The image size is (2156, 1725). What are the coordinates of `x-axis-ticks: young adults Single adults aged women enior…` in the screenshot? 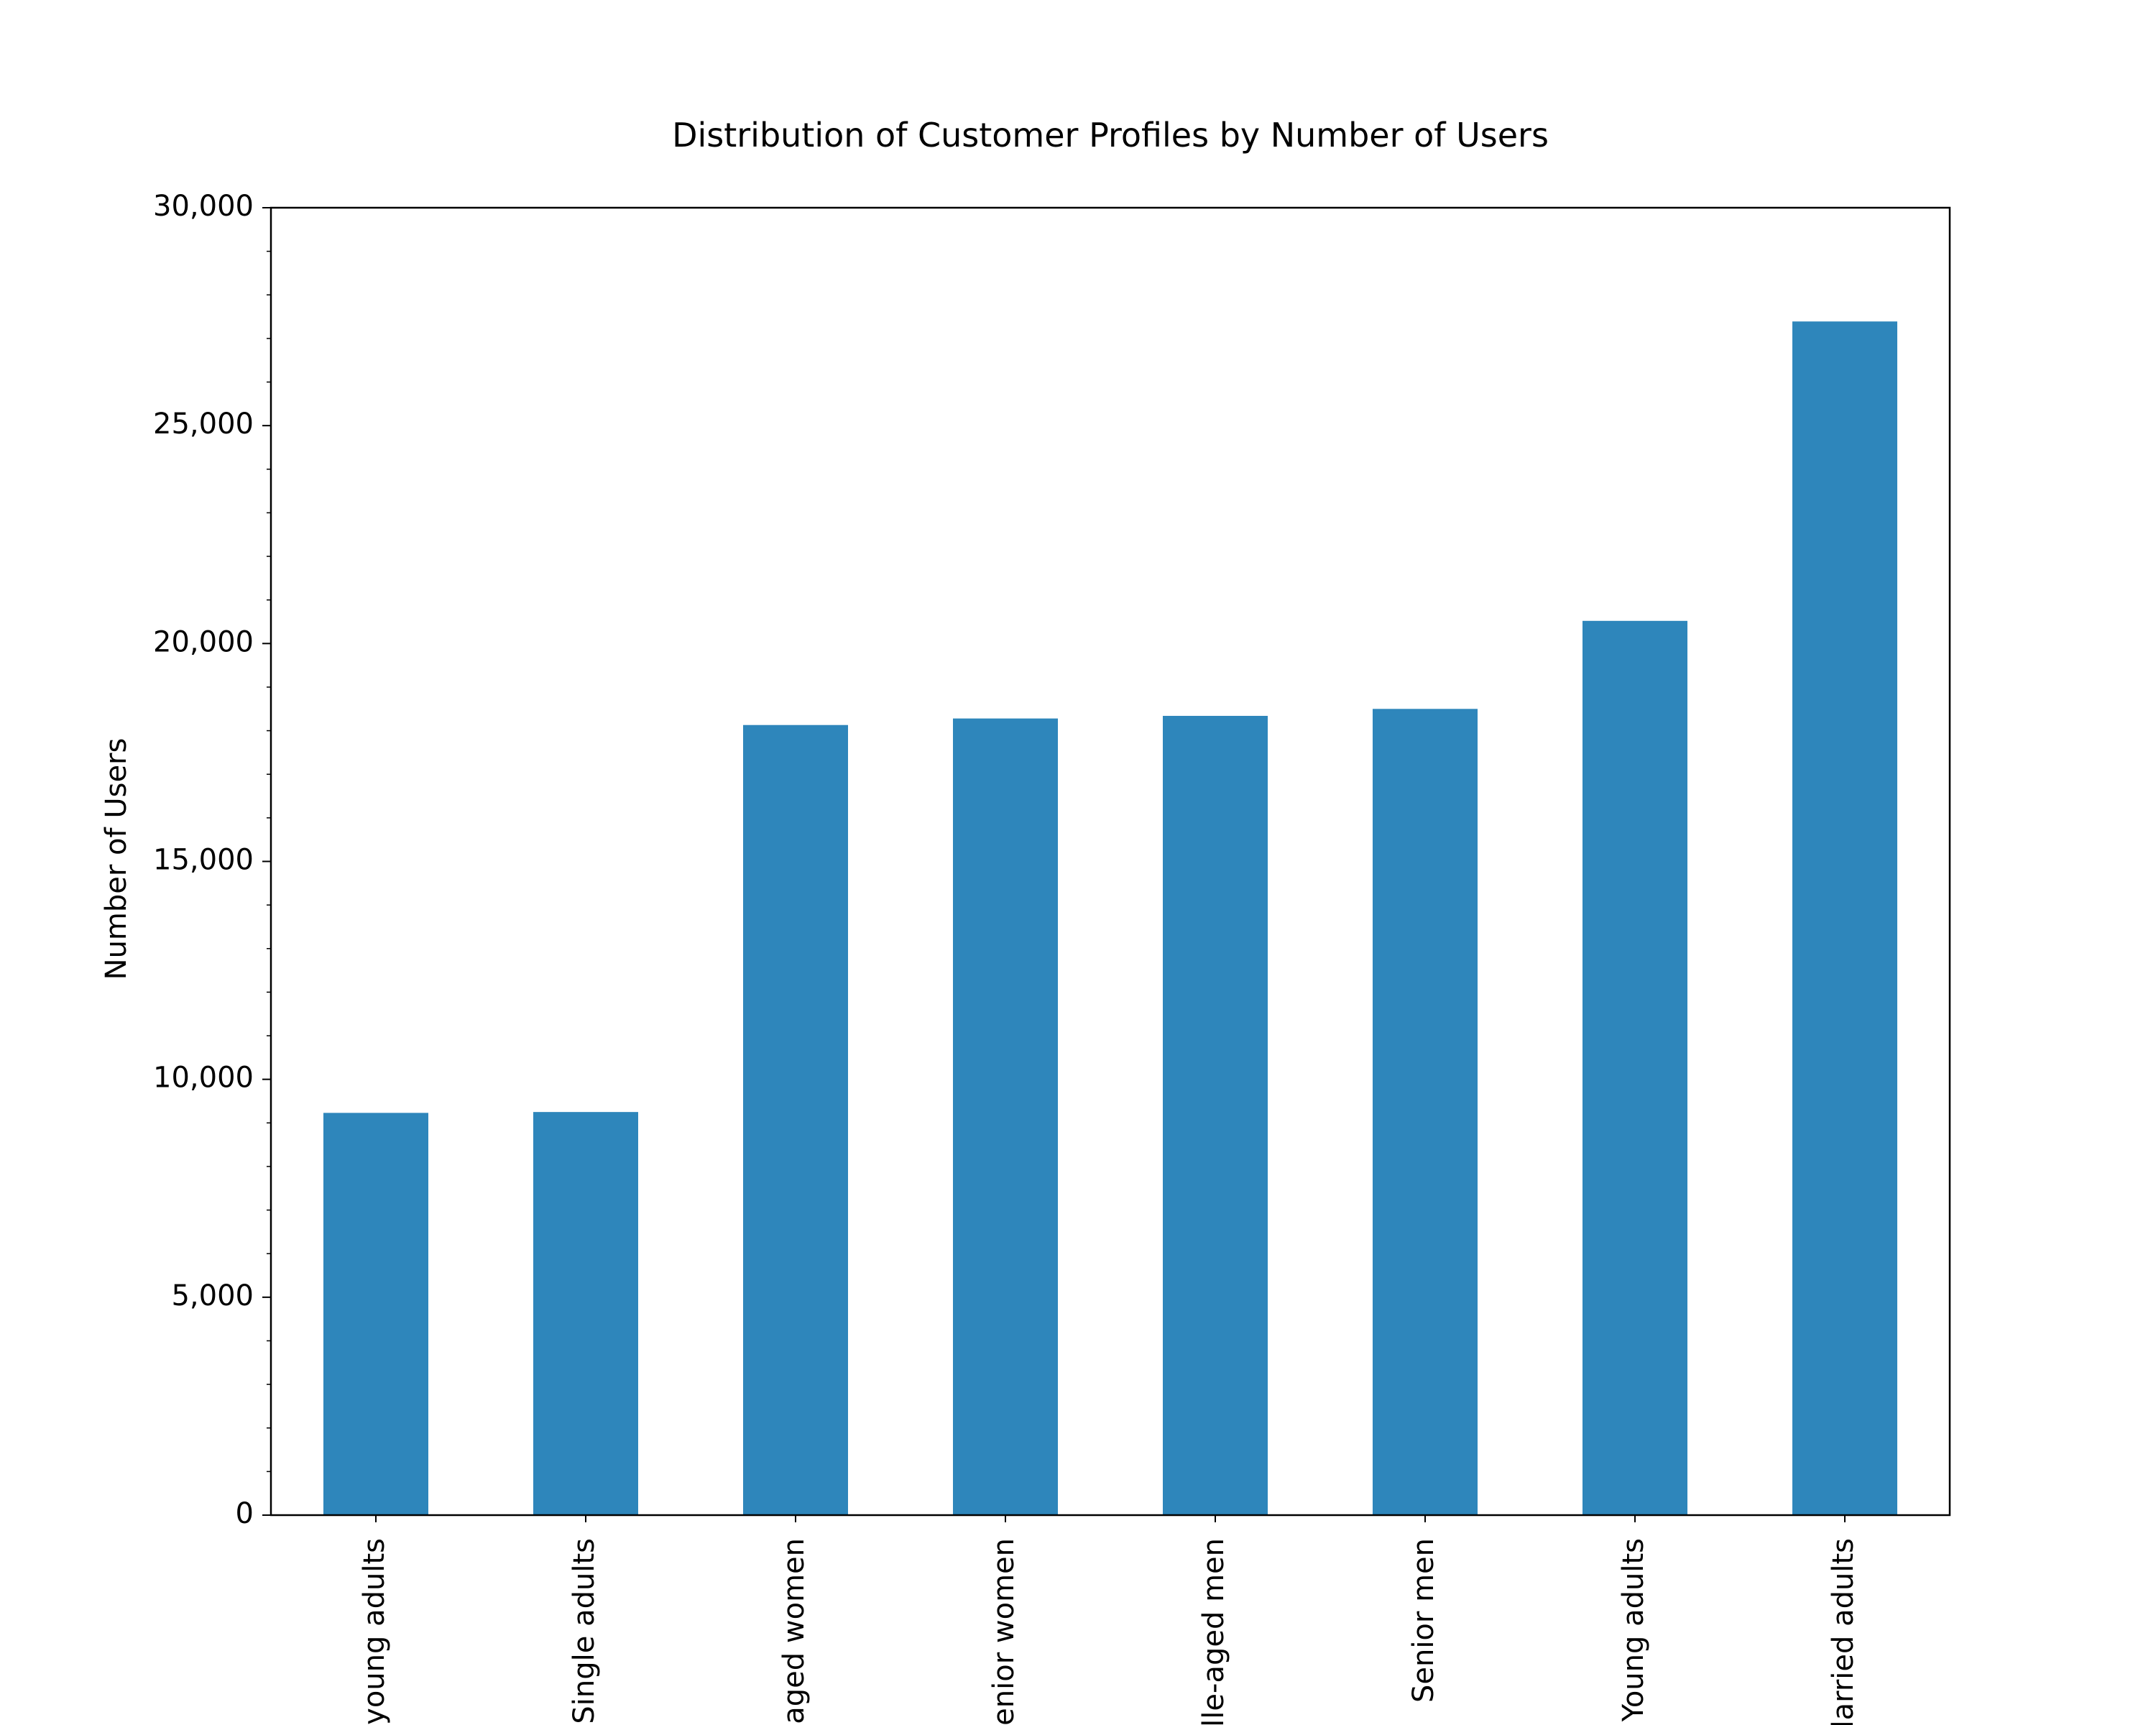 It's located at (1109, 1620).